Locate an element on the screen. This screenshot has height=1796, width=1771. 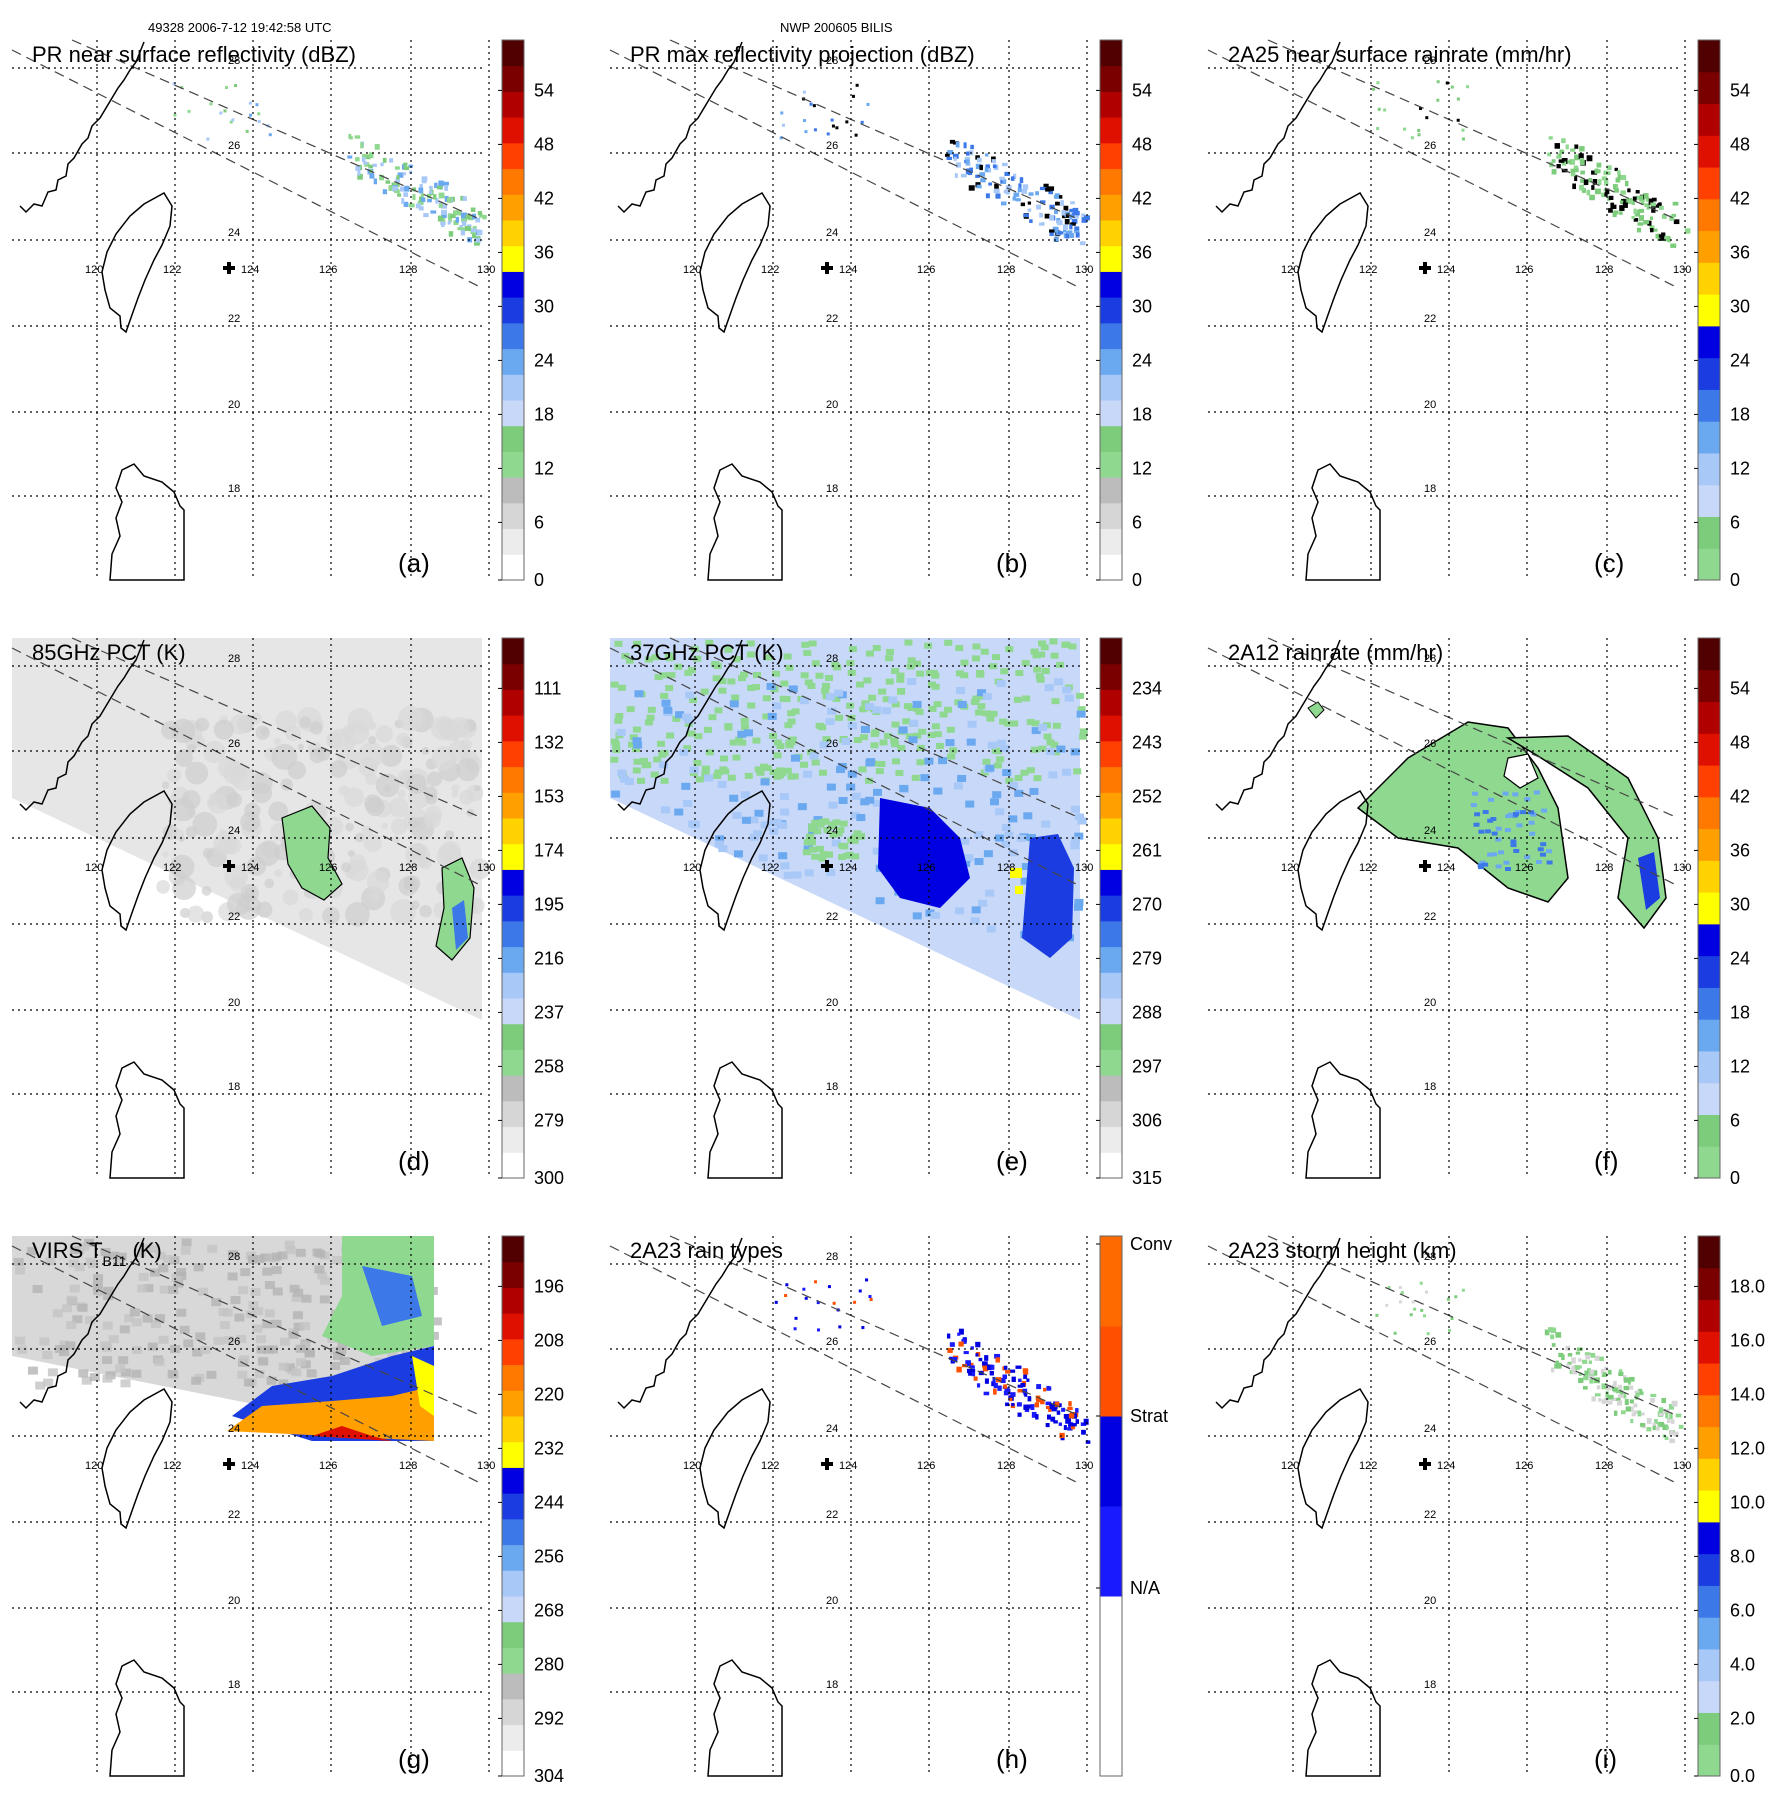
graticule-a is located at coordinates (251, 310).